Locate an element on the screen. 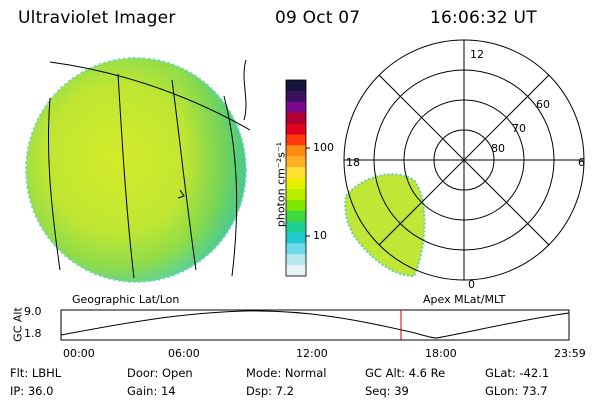 The image size is (600, 400). info-mode: Mode: Normal is located at coordinates (286, 373).